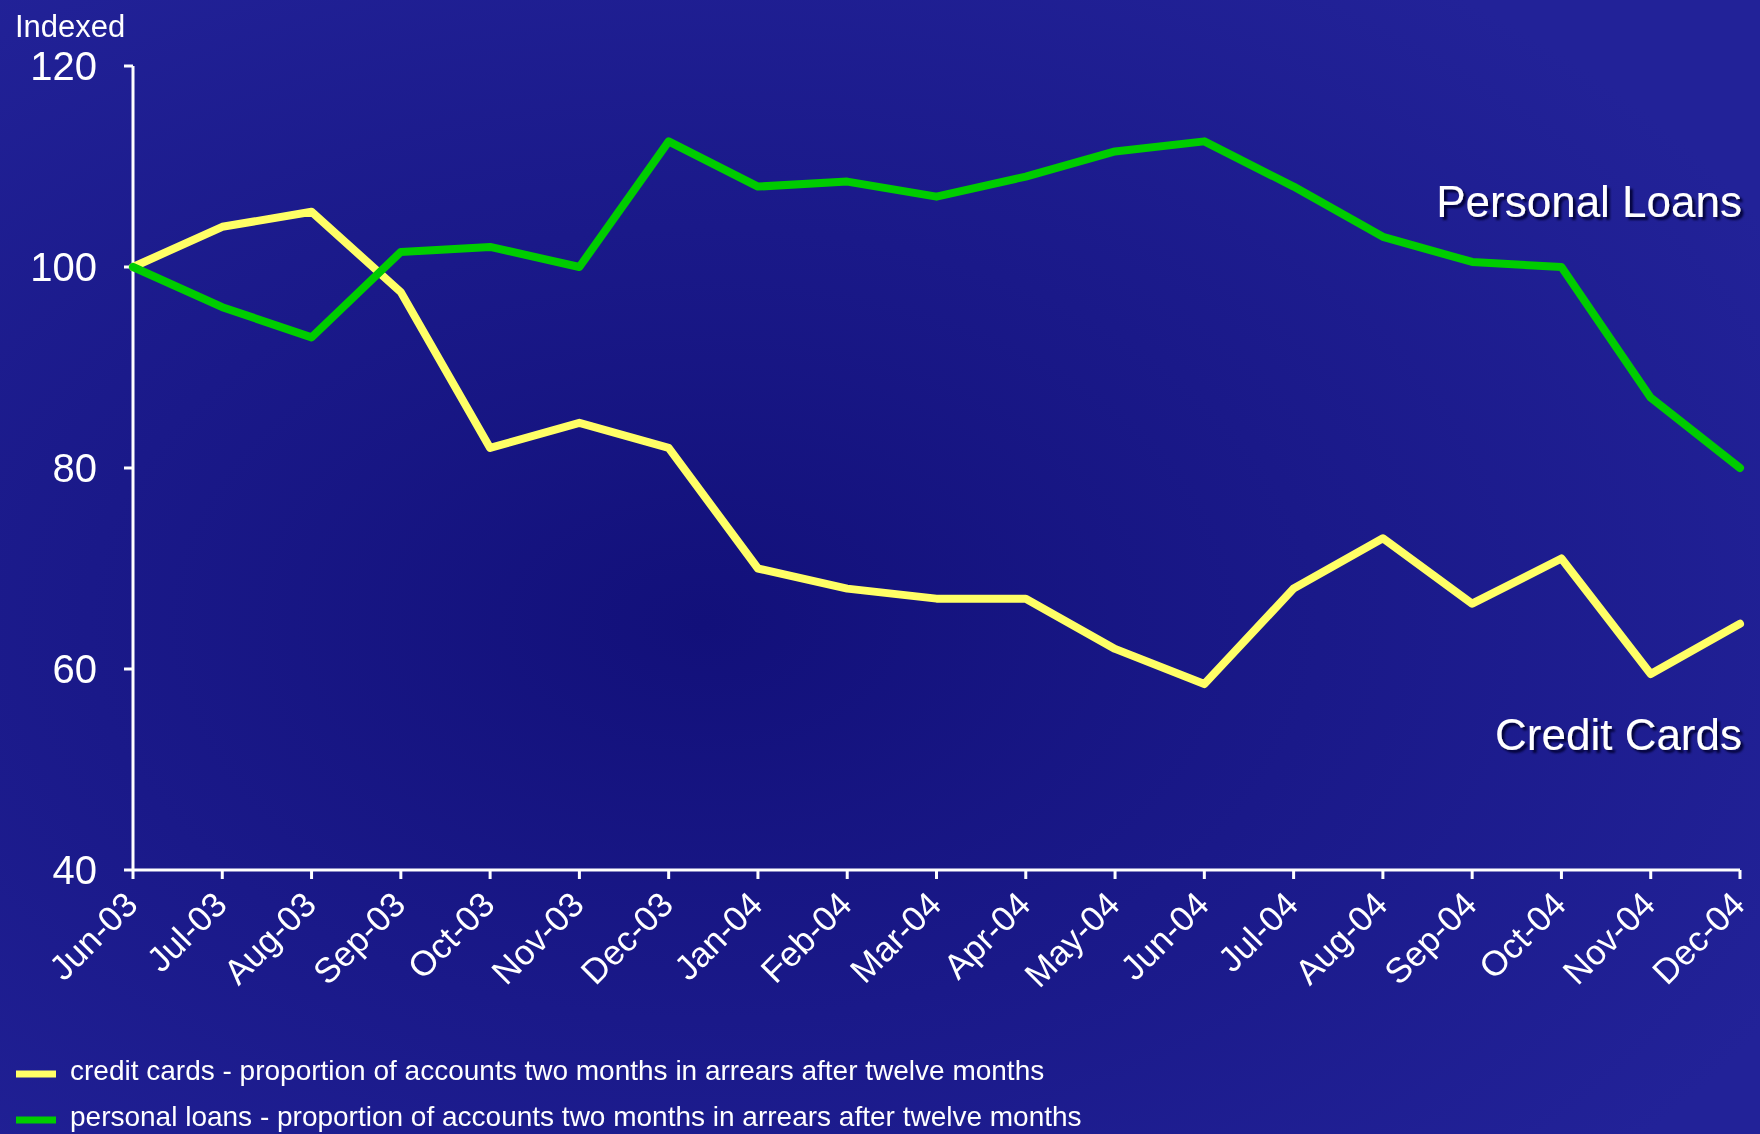 The height and width of the screenshot is (1134, 1760). What do you see at coordinates (74, 468) in the screenshot?
I see `y-tick-label: 80` at bounding box center [74, 468].